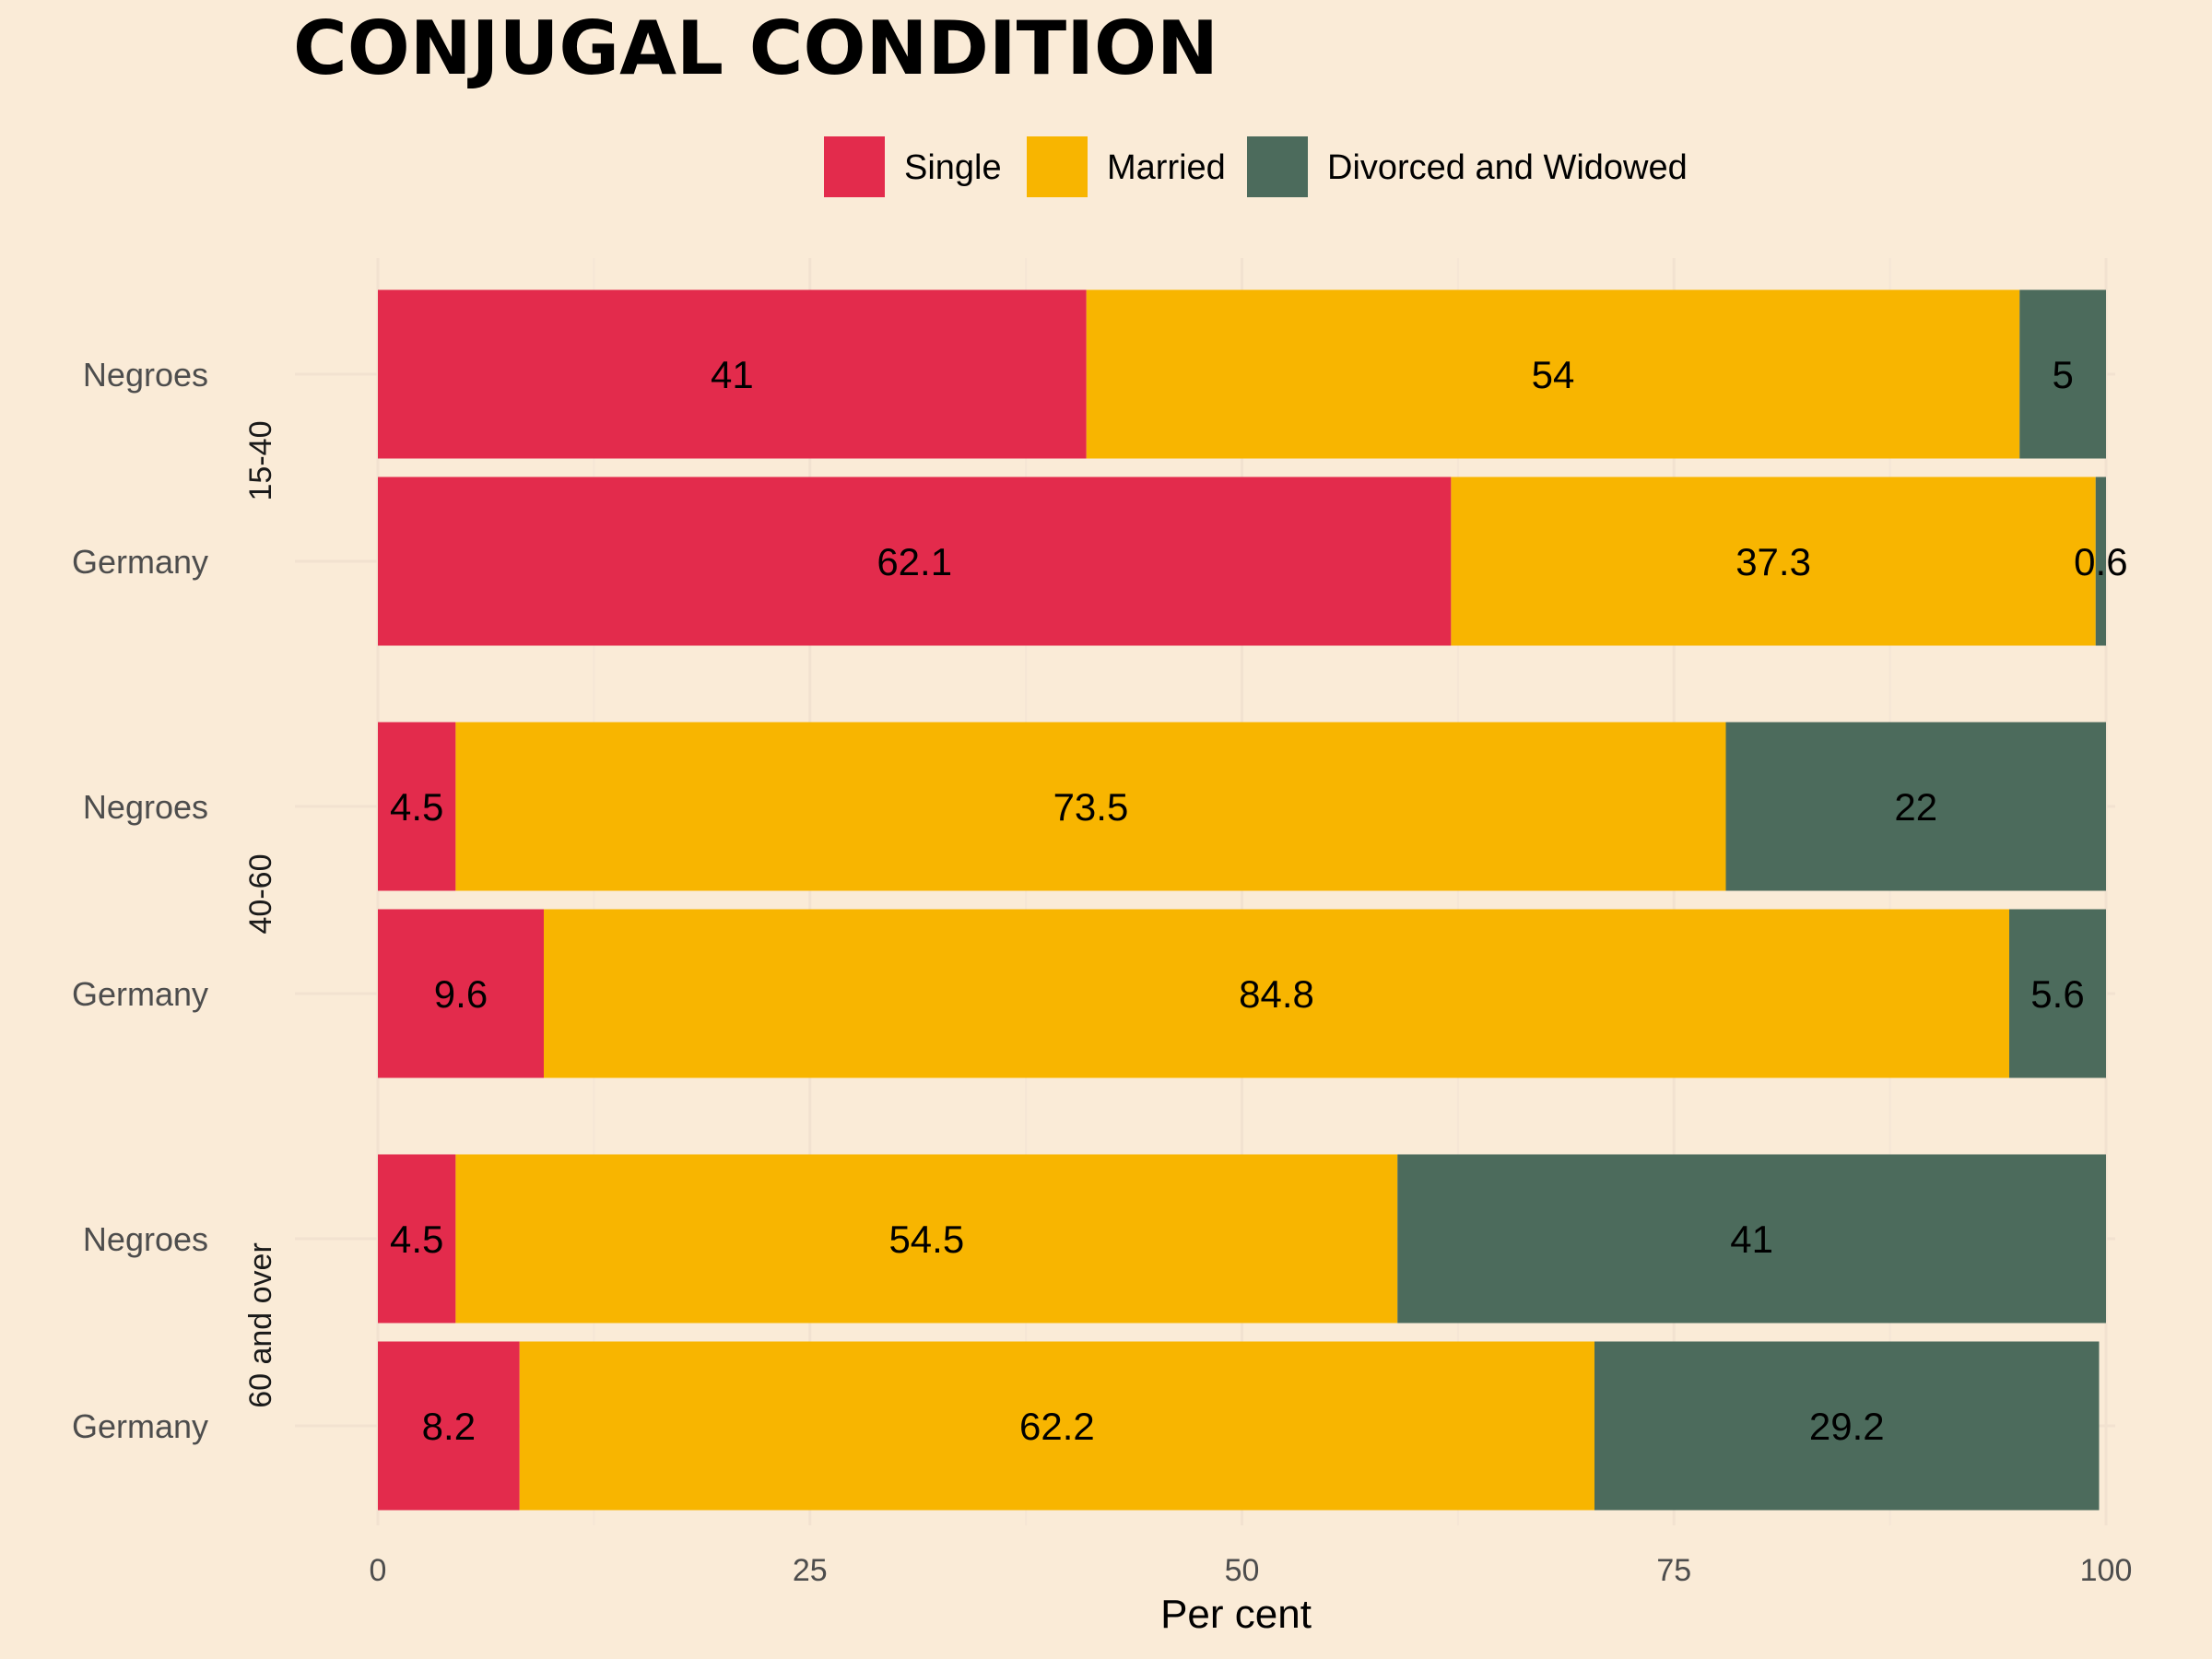 This screenshot has width=2212, height=1659. Describe the element at coordinates (260, 894) in the screenshot. I see `facet-label-40-60: 40-60` at that location.